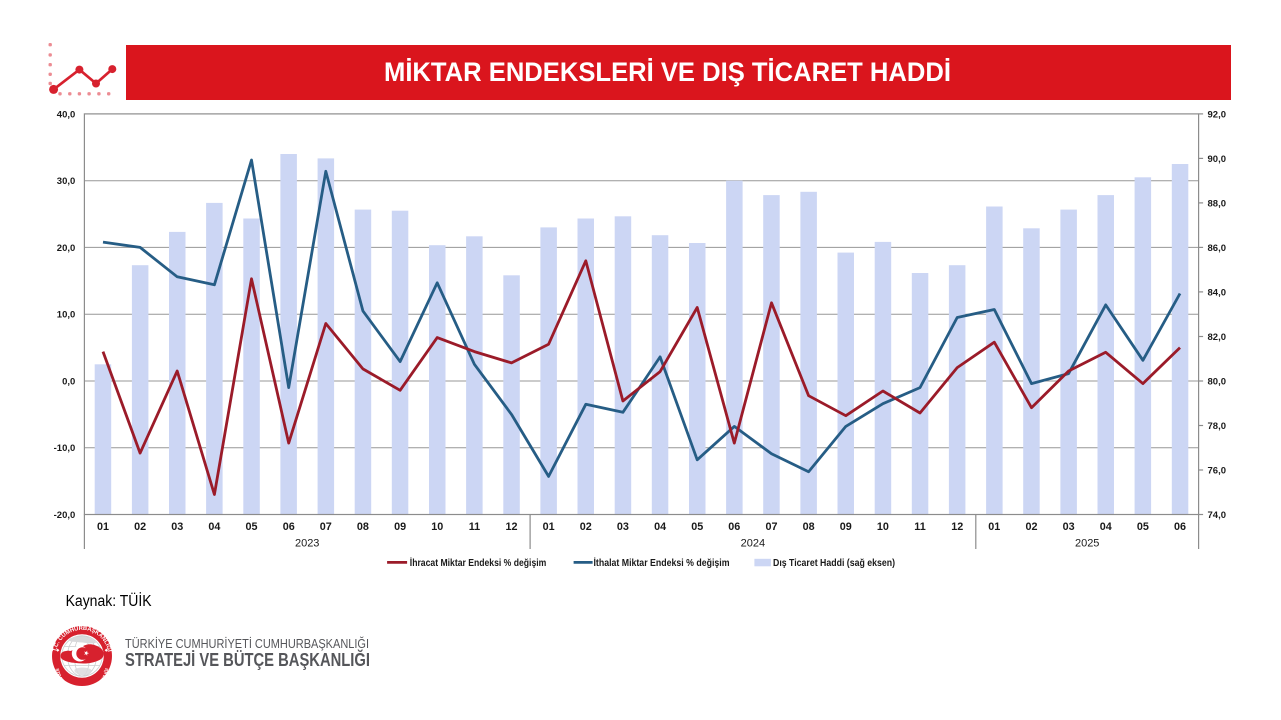 The width and height of the screenshot is (1281, 720). I want to click on svg-text: 82,0, so click(1217, 337).